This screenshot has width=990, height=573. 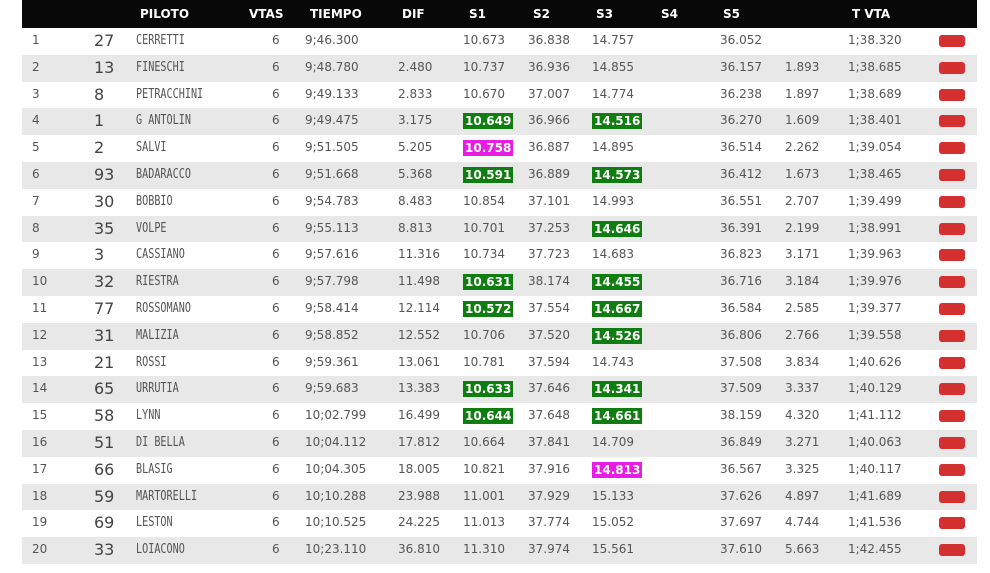 I want to click on header-s1: S1, so click(x=477, y=14).